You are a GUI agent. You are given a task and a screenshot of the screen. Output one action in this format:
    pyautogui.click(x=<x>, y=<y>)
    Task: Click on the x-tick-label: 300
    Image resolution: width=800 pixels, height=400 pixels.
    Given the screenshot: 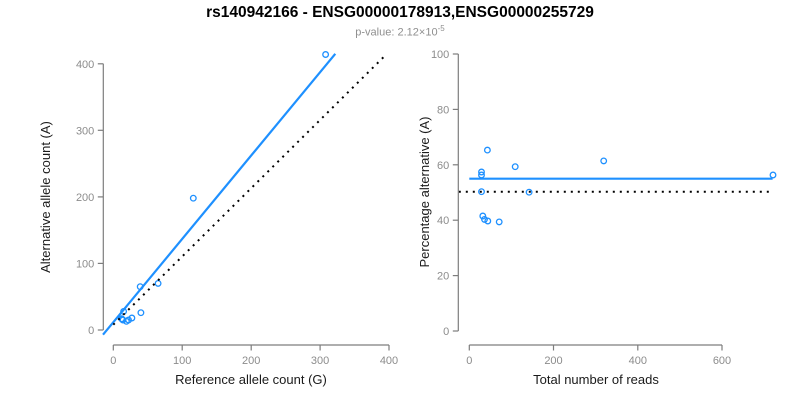 What is the action you would take?
    pyautogui.click(x=320, y=361)
    